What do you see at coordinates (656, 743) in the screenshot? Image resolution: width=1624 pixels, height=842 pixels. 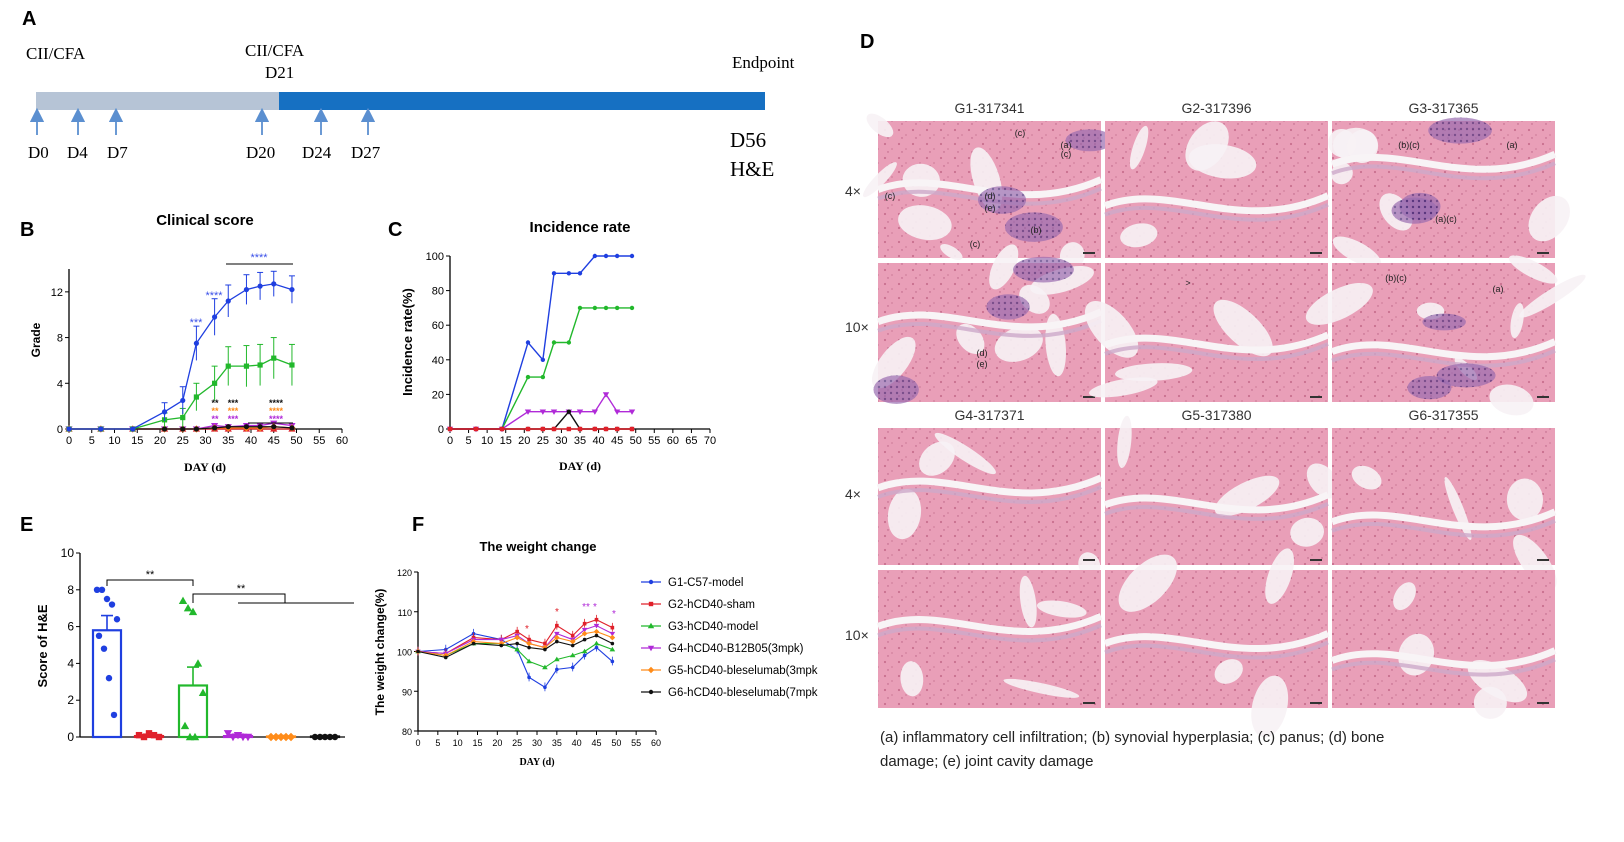 I see `x-tick-label: 60` at bounding box center [656, 743].